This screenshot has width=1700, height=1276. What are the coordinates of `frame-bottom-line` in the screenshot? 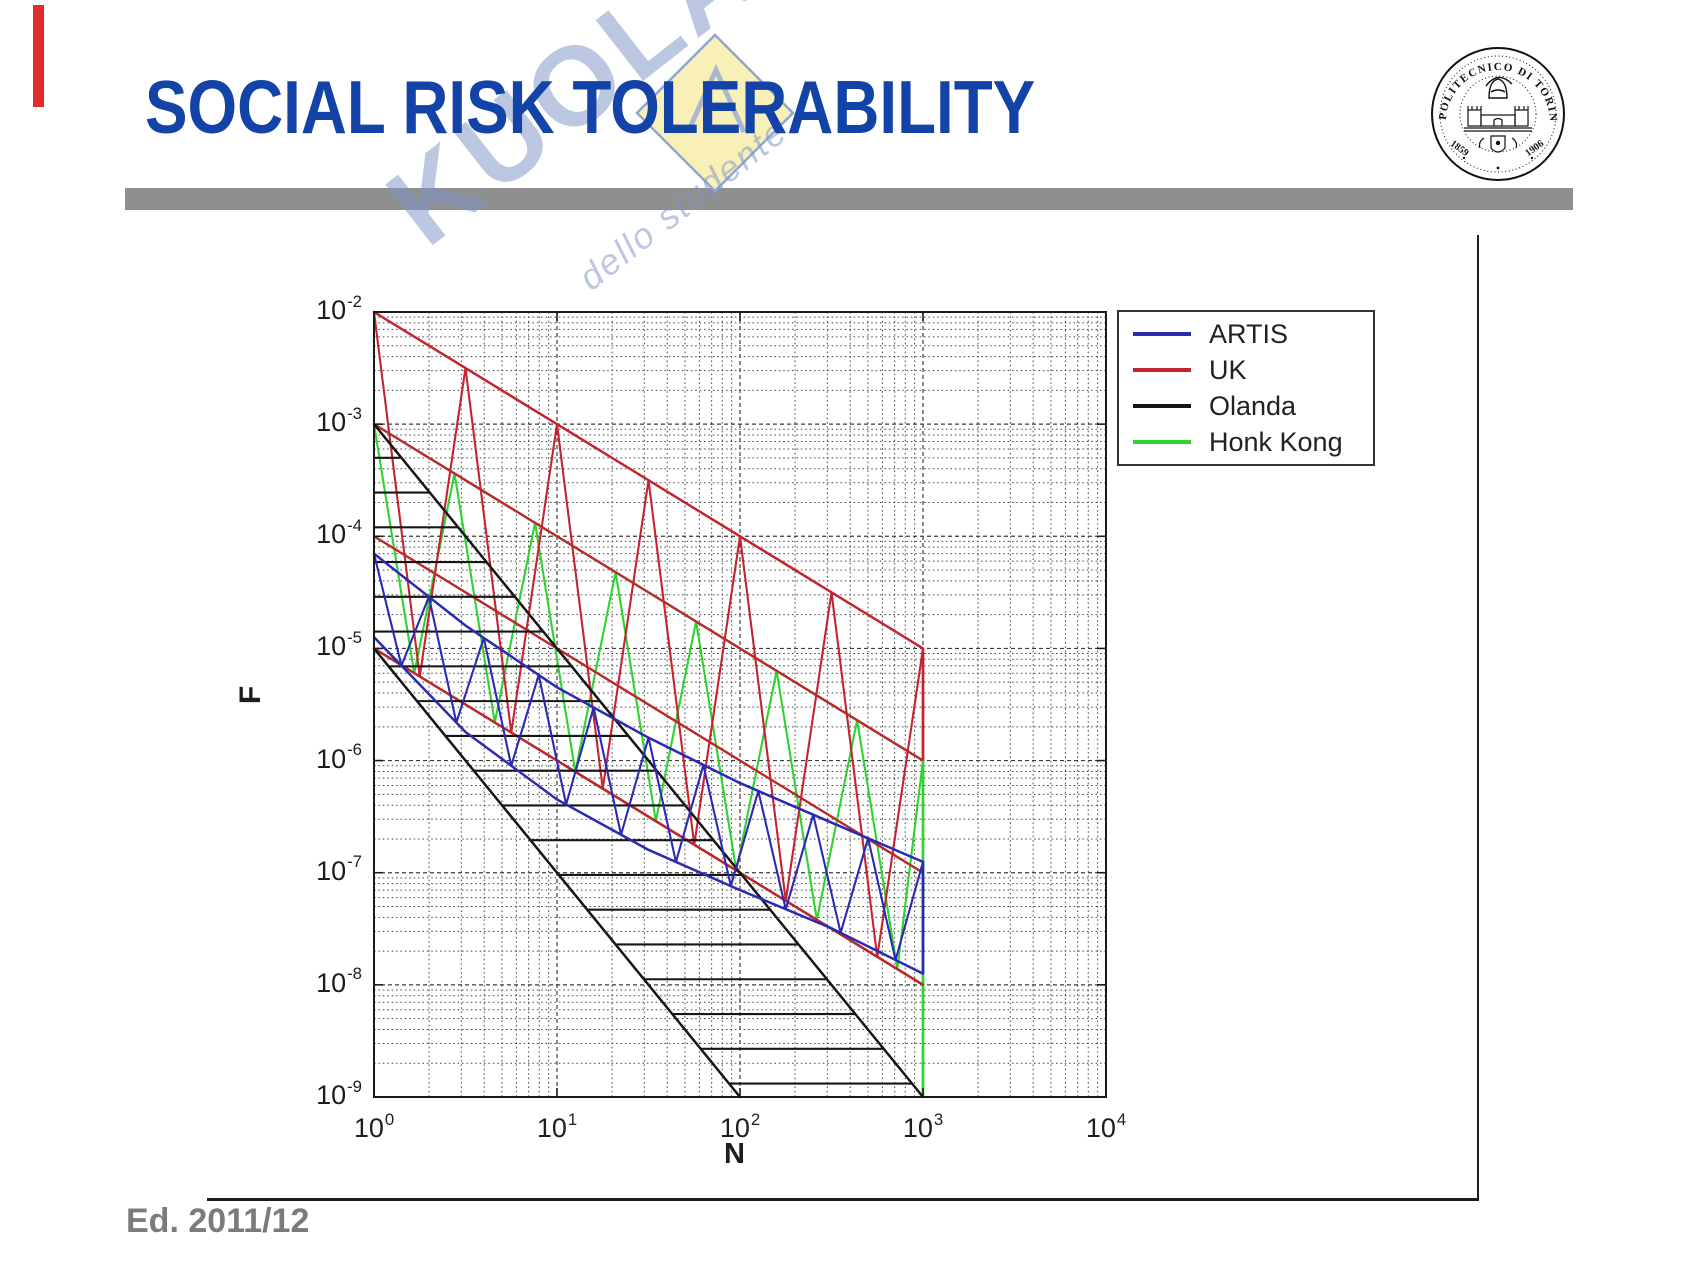 It's located at (843, 1199).